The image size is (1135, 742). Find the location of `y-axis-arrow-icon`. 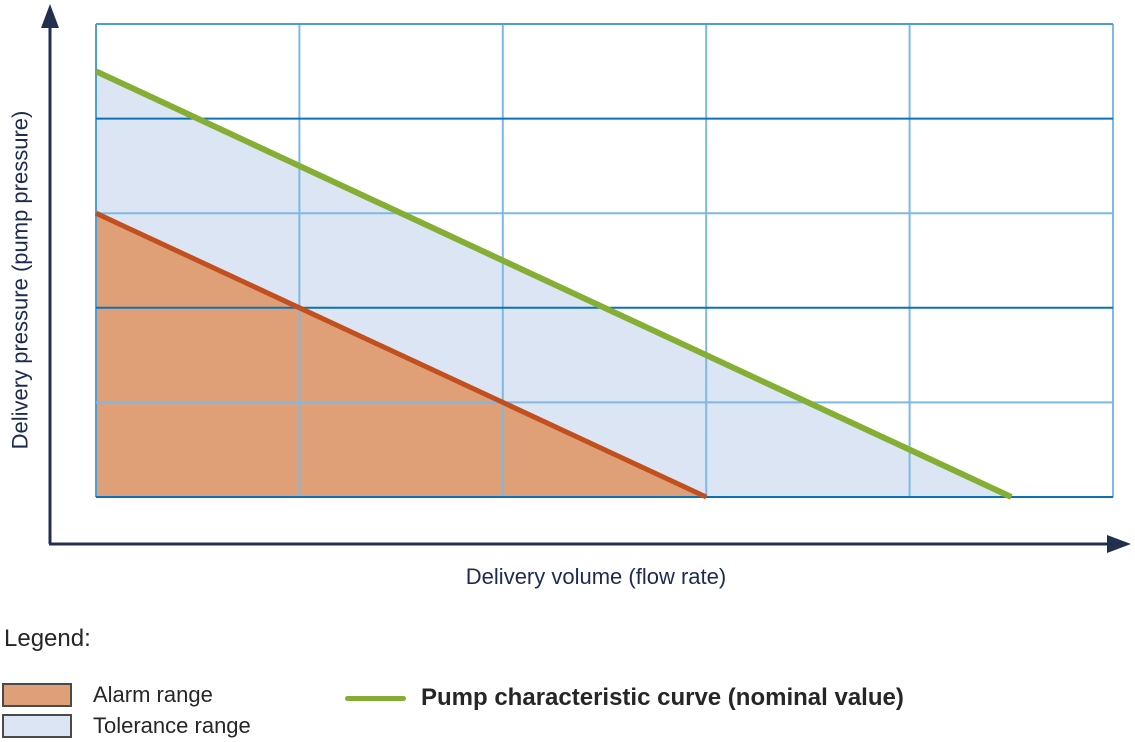

y-axis-arrow-icon is located at coordinates (50, 16).